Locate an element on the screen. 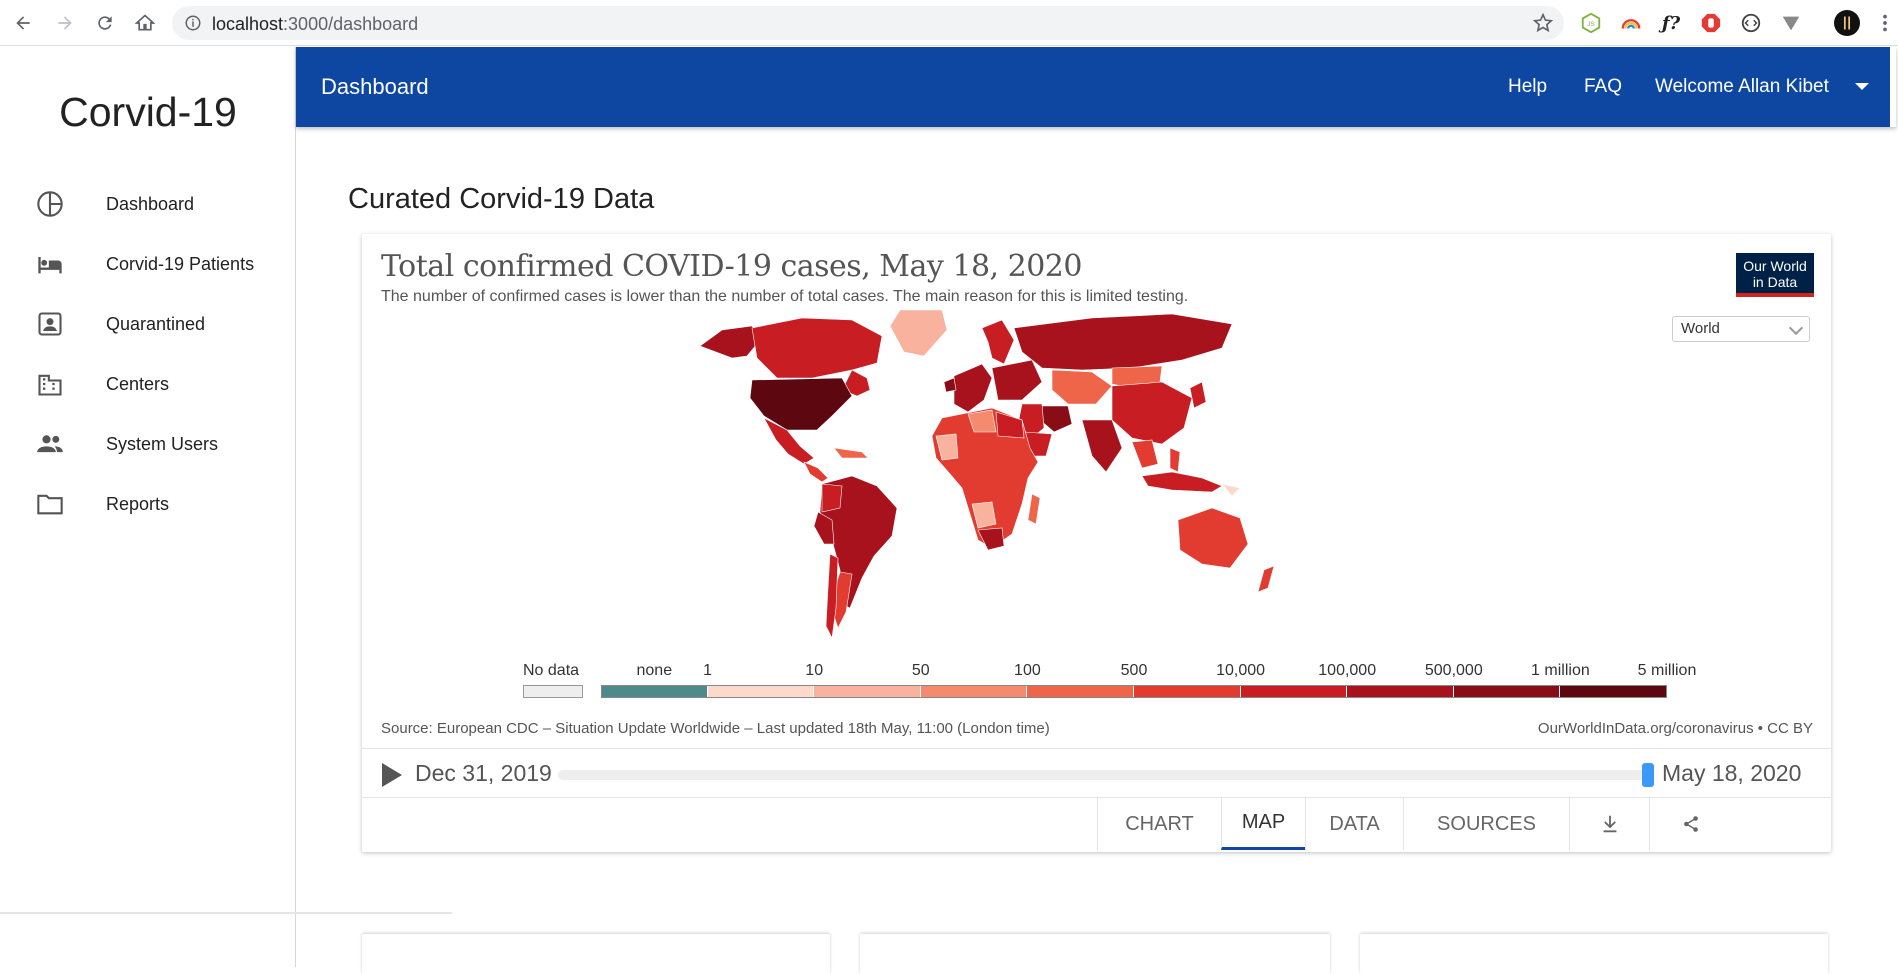  download-button is located at coordinates (1609, 824).